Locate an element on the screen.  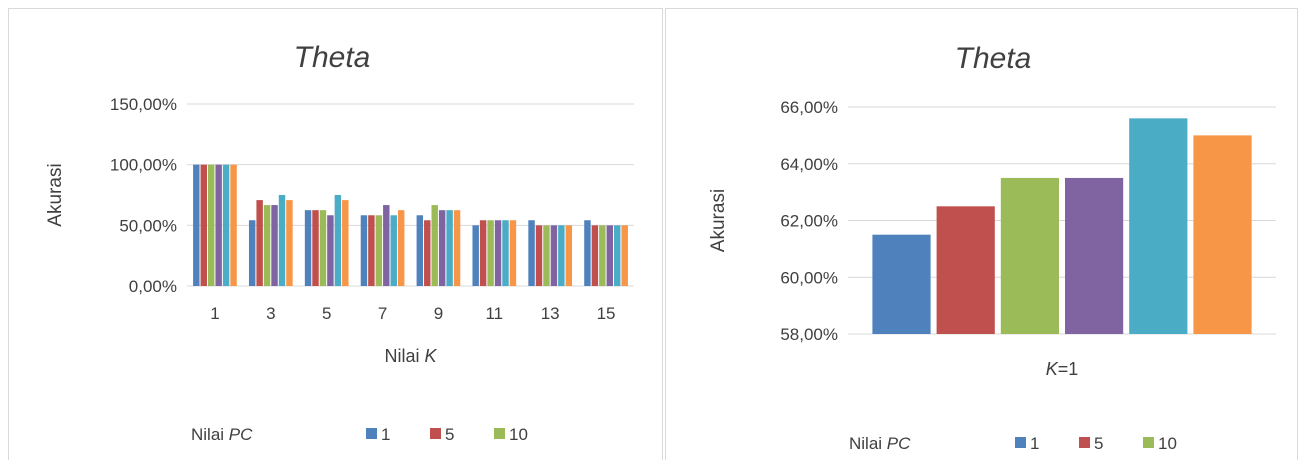
x-axis-label: K=1 is located at coordinates (1062, 369).